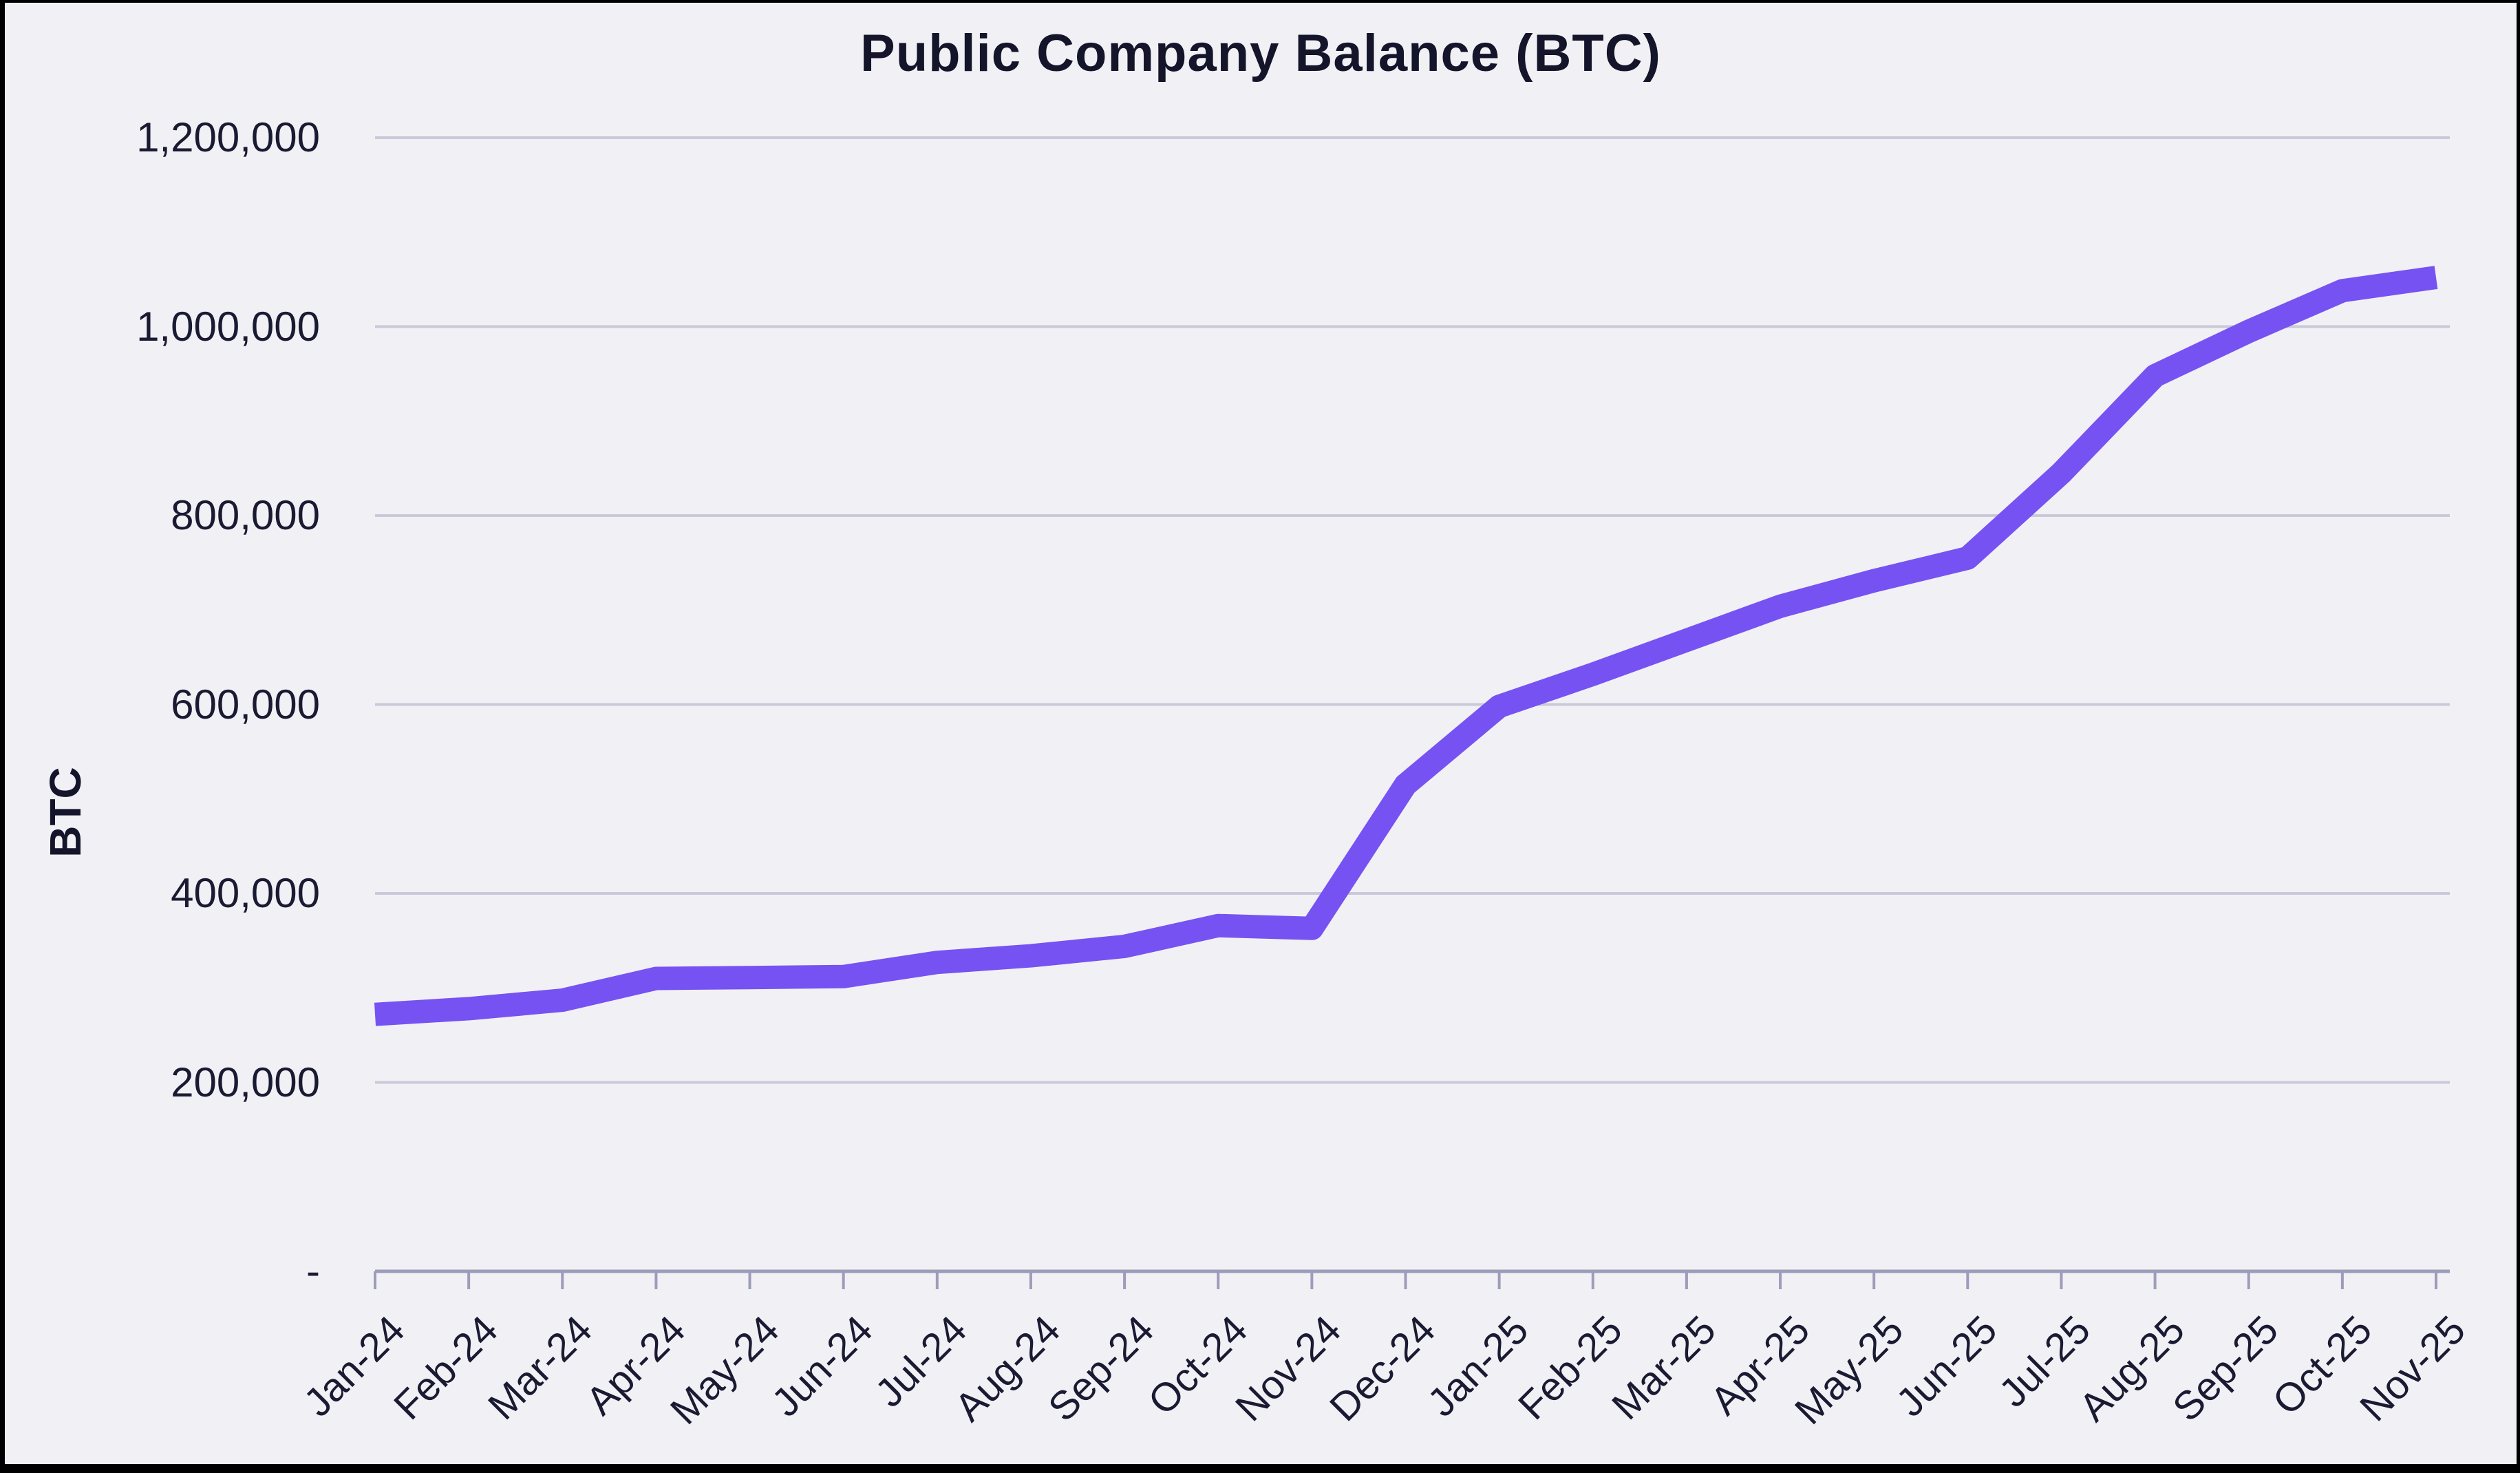 The height and width of the screenshot is (1473, 2520). Describe the element at coordinates (245, 515) in the screenshot. I see `y-tick-label: 800,000` at that location.